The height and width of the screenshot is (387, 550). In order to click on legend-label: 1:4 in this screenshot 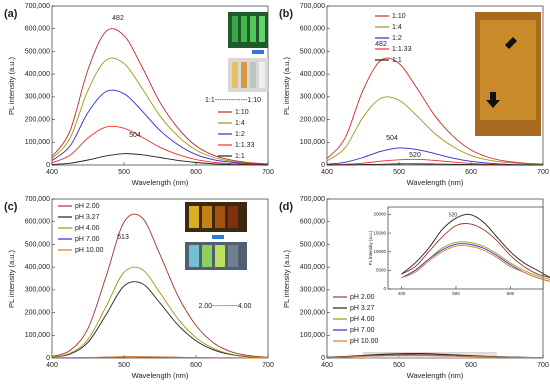, I will do `click(240, 123)`.